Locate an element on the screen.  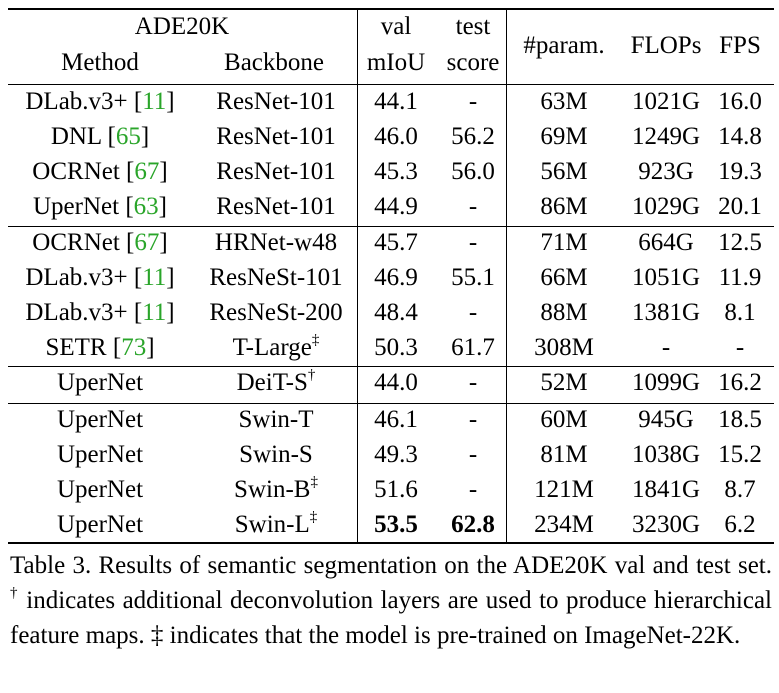
header-rule is located at coordinates (391, 84).